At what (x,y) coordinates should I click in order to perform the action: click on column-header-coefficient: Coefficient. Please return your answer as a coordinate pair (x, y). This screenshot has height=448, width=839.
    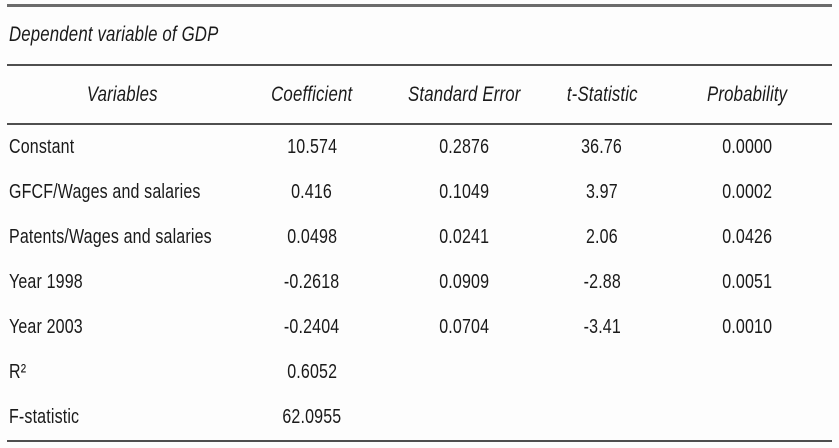
    Looking at the image, I should click on (312, 95).